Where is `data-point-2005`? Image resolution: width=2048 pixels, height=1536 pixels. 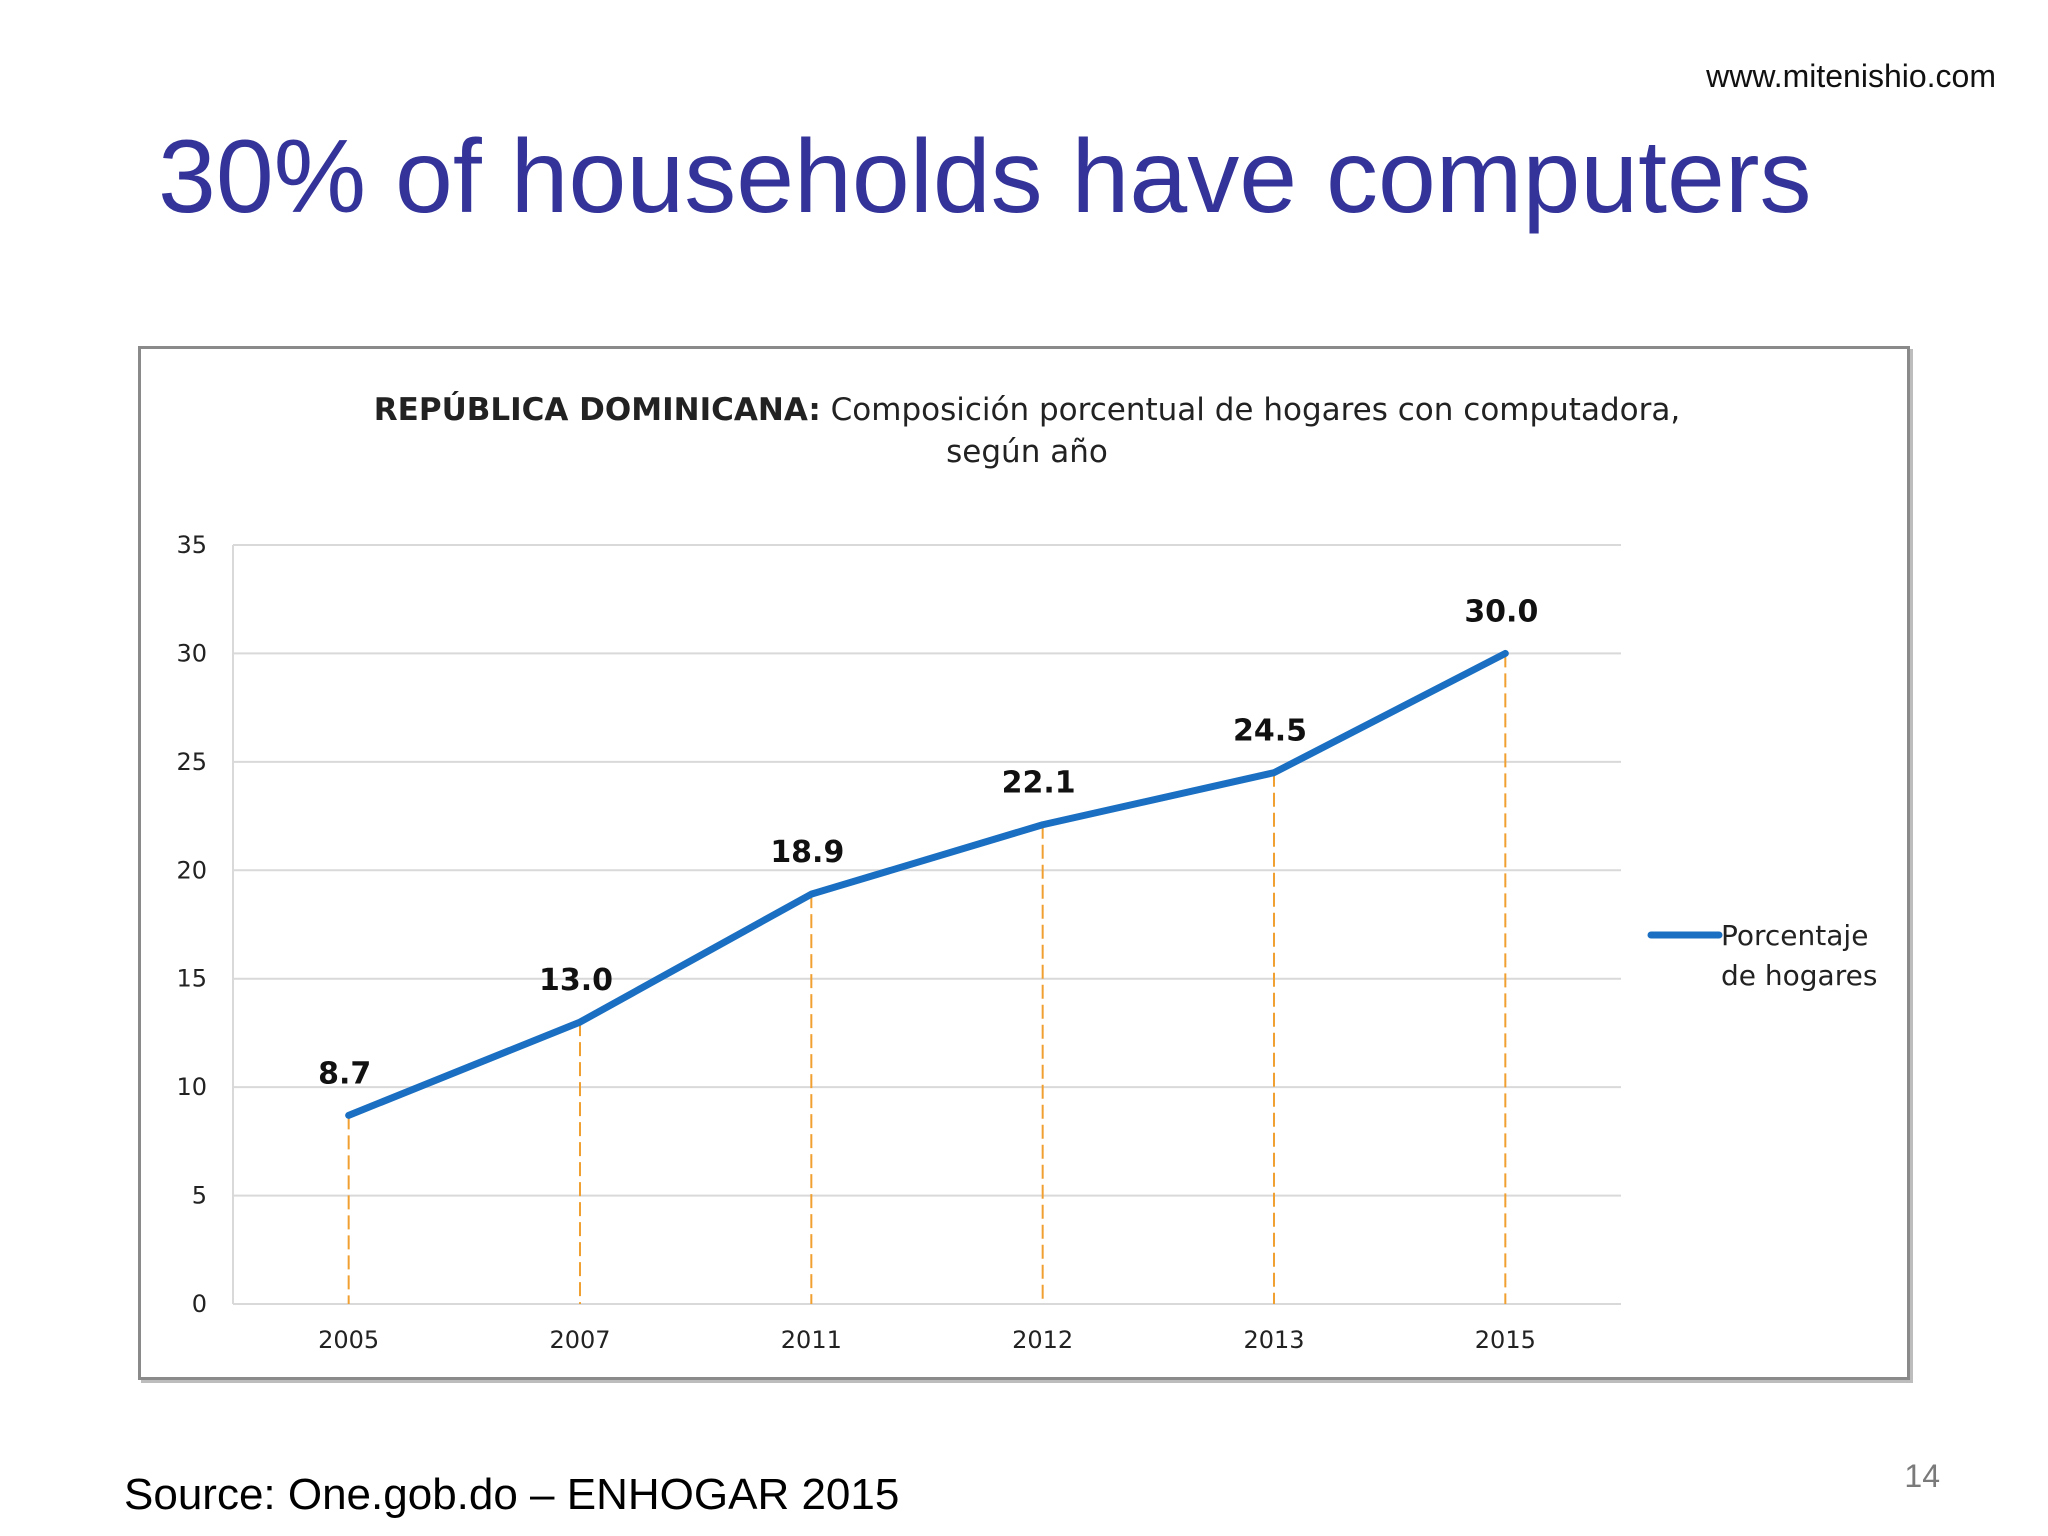
data-point-2005 is located at coordinates (348, 1115).